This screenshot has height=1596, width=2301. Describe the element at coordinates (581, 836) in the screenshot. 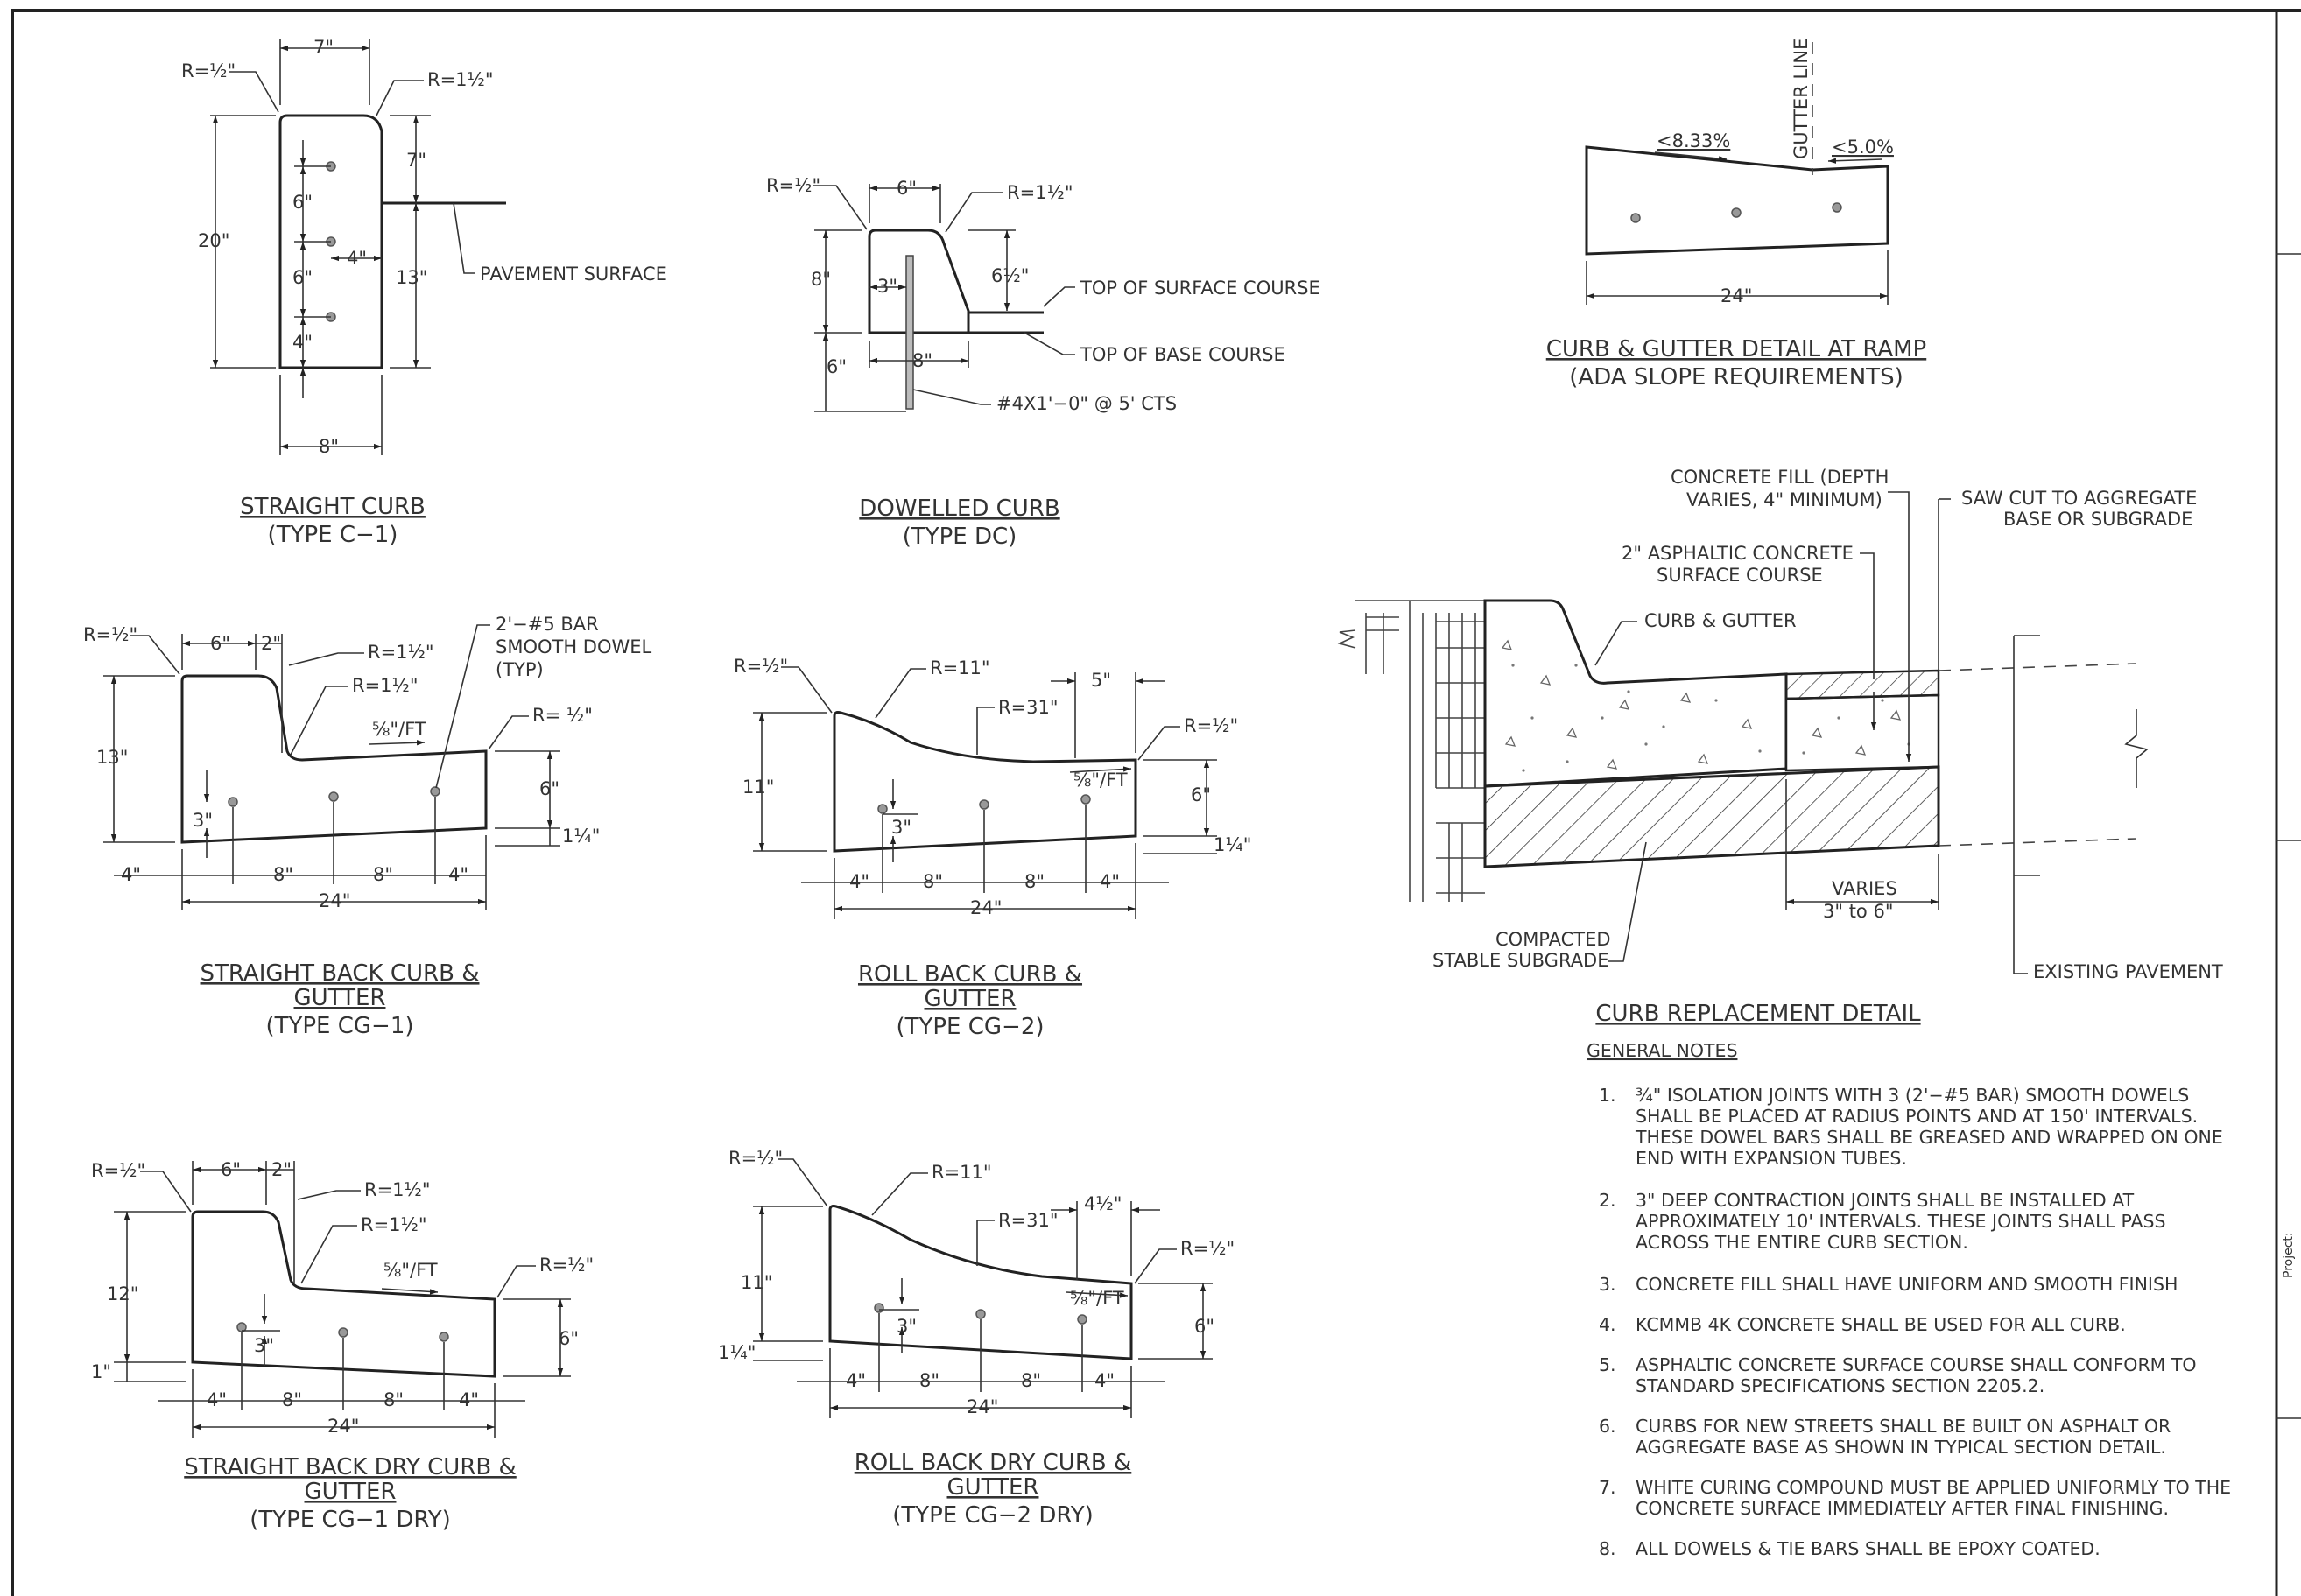

I see `cg1-dim-114: 1¼"` at that location.